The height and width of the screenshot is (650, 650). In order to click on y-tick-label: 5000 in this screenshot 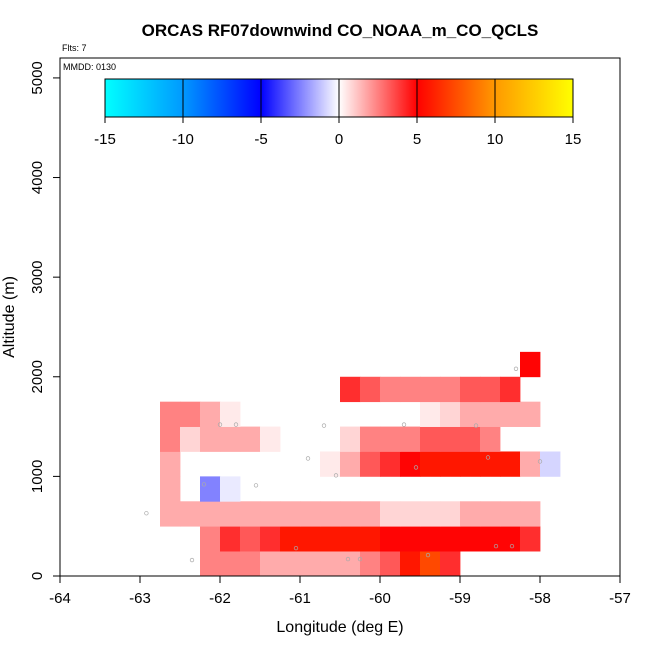, I will do `click(37, 77)`.